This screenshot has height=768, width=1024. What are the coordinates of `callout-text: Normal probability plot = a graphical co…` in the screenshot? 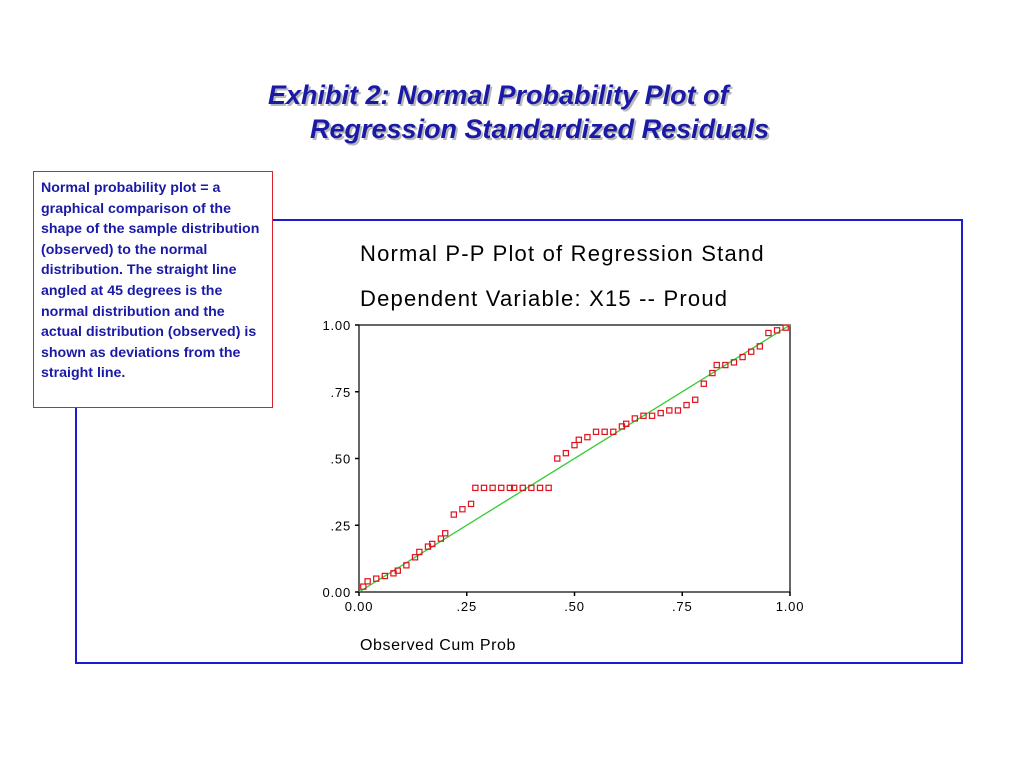 It's located at (150, 281).